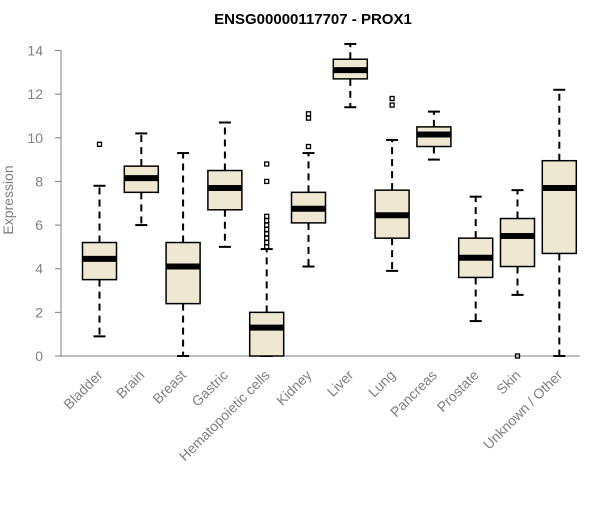 The height and width of the screenshot is (505, 600). Describe the element at coordinates (39, 312) in the screenshot. I see `y-tick-label: 2` at that location.